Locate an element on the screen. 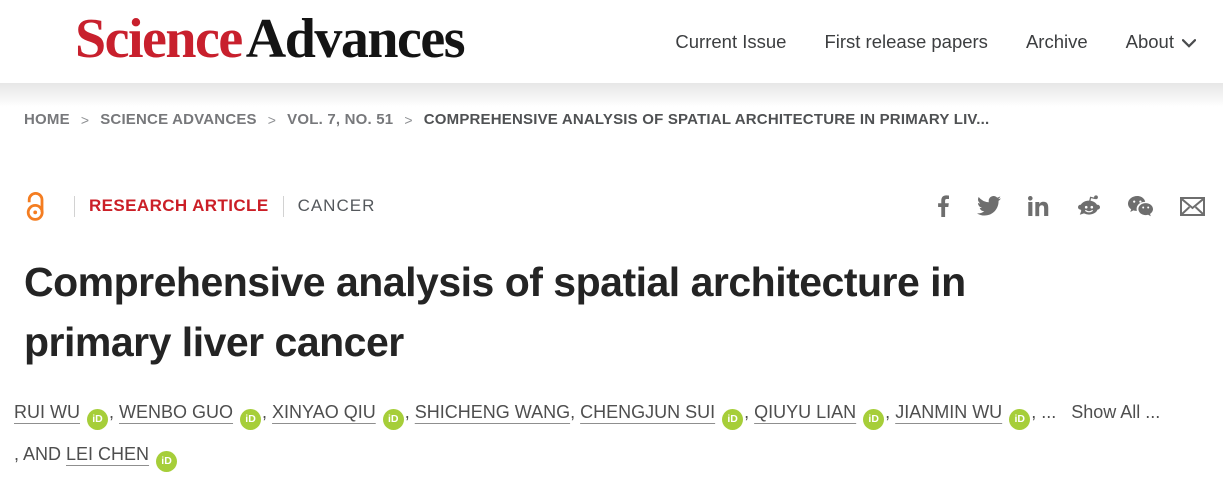 The height and width of the screenshot is (483, 1223). nav-item-current-issue: Current Issue is located at coordinates (730, 42).